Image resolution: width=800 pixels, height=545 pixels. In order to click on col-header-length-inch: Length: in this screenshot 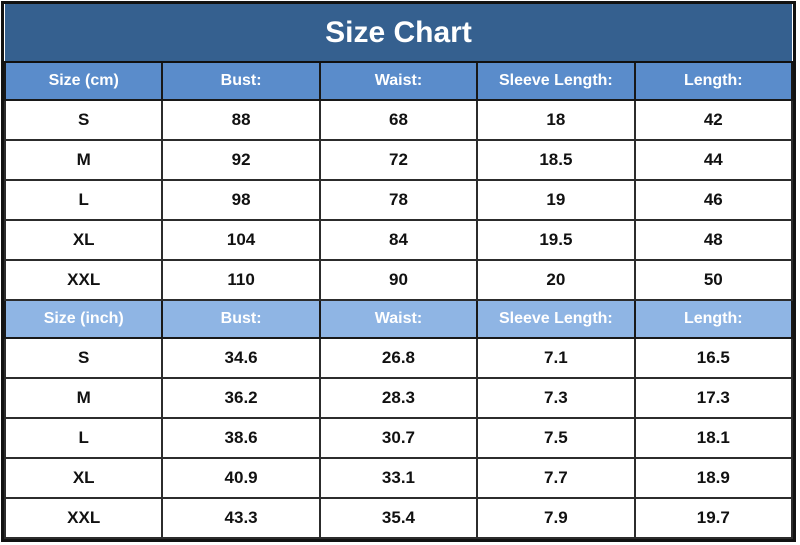, I will do `click(713, 319)`.